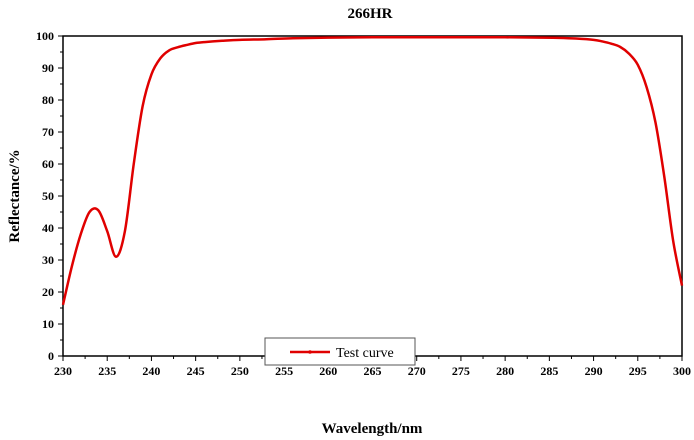 The width and height of the screenshot is (694, 440). Describe the element at coordinates (45, 36) in the screenshot. I see `y-tick-label: 100` at that location.